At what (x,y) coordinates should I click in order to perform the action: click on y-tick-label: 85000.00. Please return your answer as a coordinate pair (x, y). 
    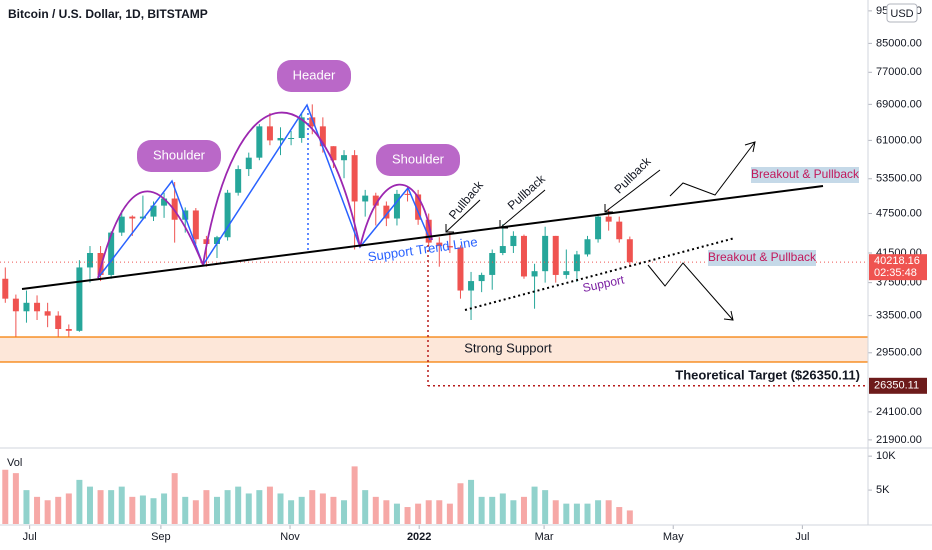
    Looking at the image, I should click on (899, 43).